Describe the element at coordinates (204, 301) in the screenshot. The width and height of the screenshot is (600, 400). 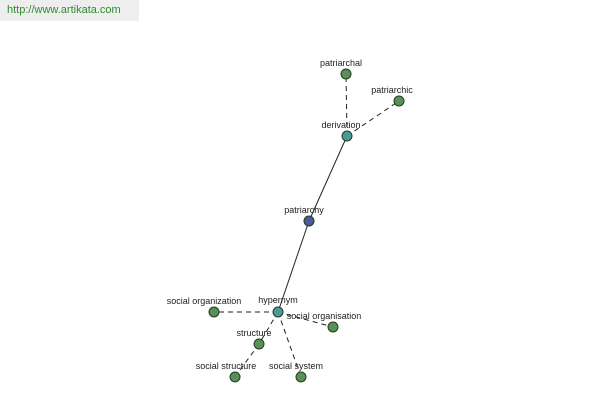
I see `node-label-social-organization: social organization` at that location.